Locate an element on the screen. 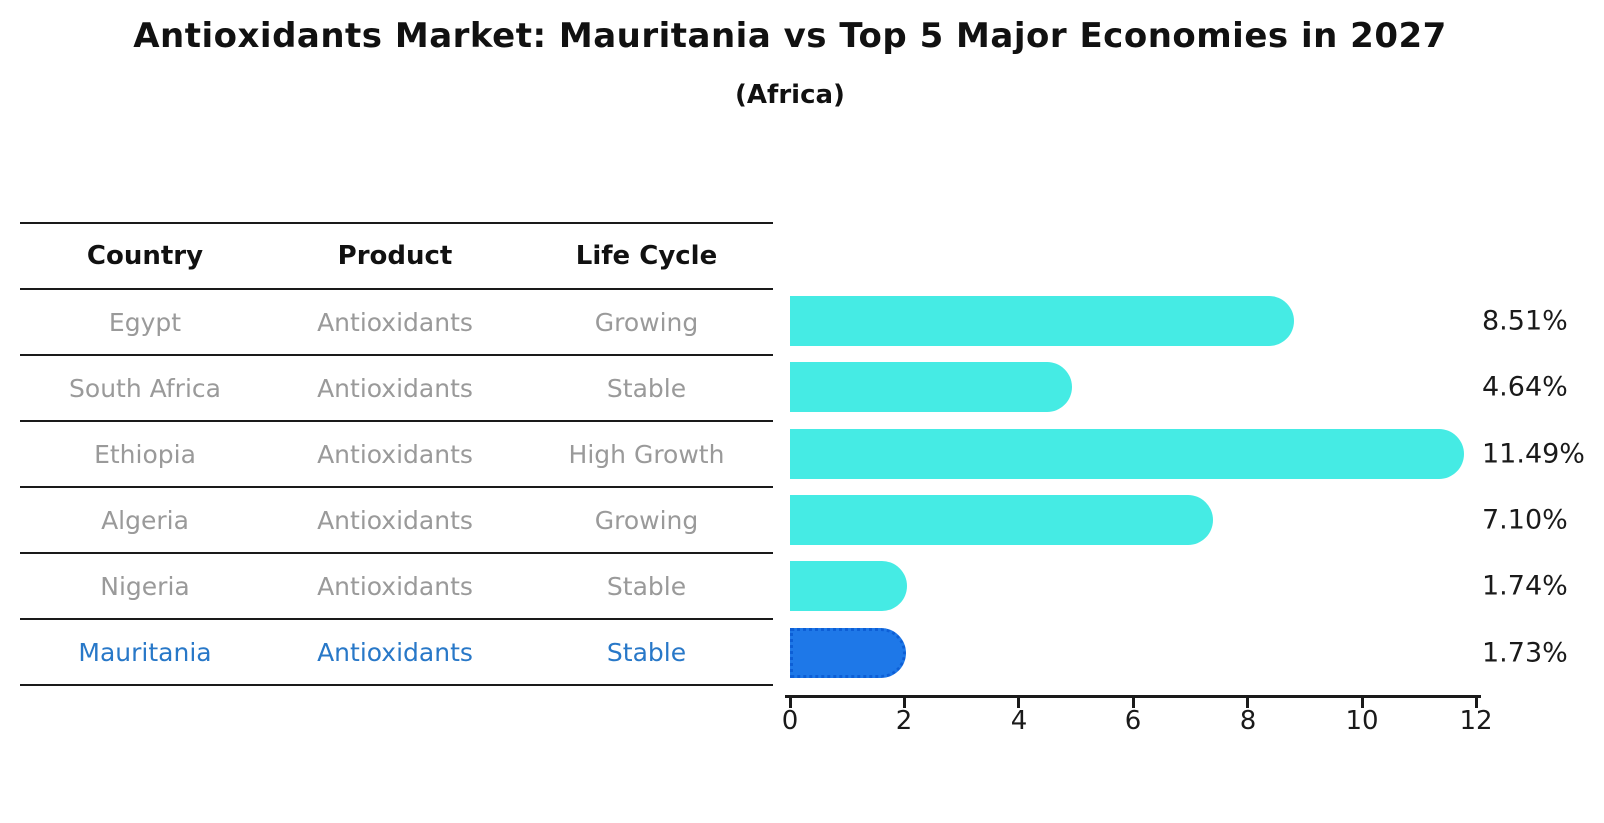 Image resolution: width=1604 pixels, height=823 pixels. x-axis-tick-label: 8 is located at coordinates (1248, 721).